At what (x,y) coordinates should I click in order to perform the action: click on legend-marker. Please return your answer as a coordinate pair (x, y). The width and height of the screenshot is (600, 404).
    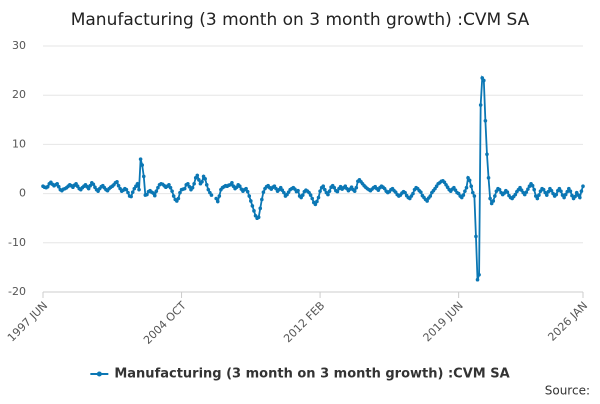
    Looking at the image, I should click on (99, 374).